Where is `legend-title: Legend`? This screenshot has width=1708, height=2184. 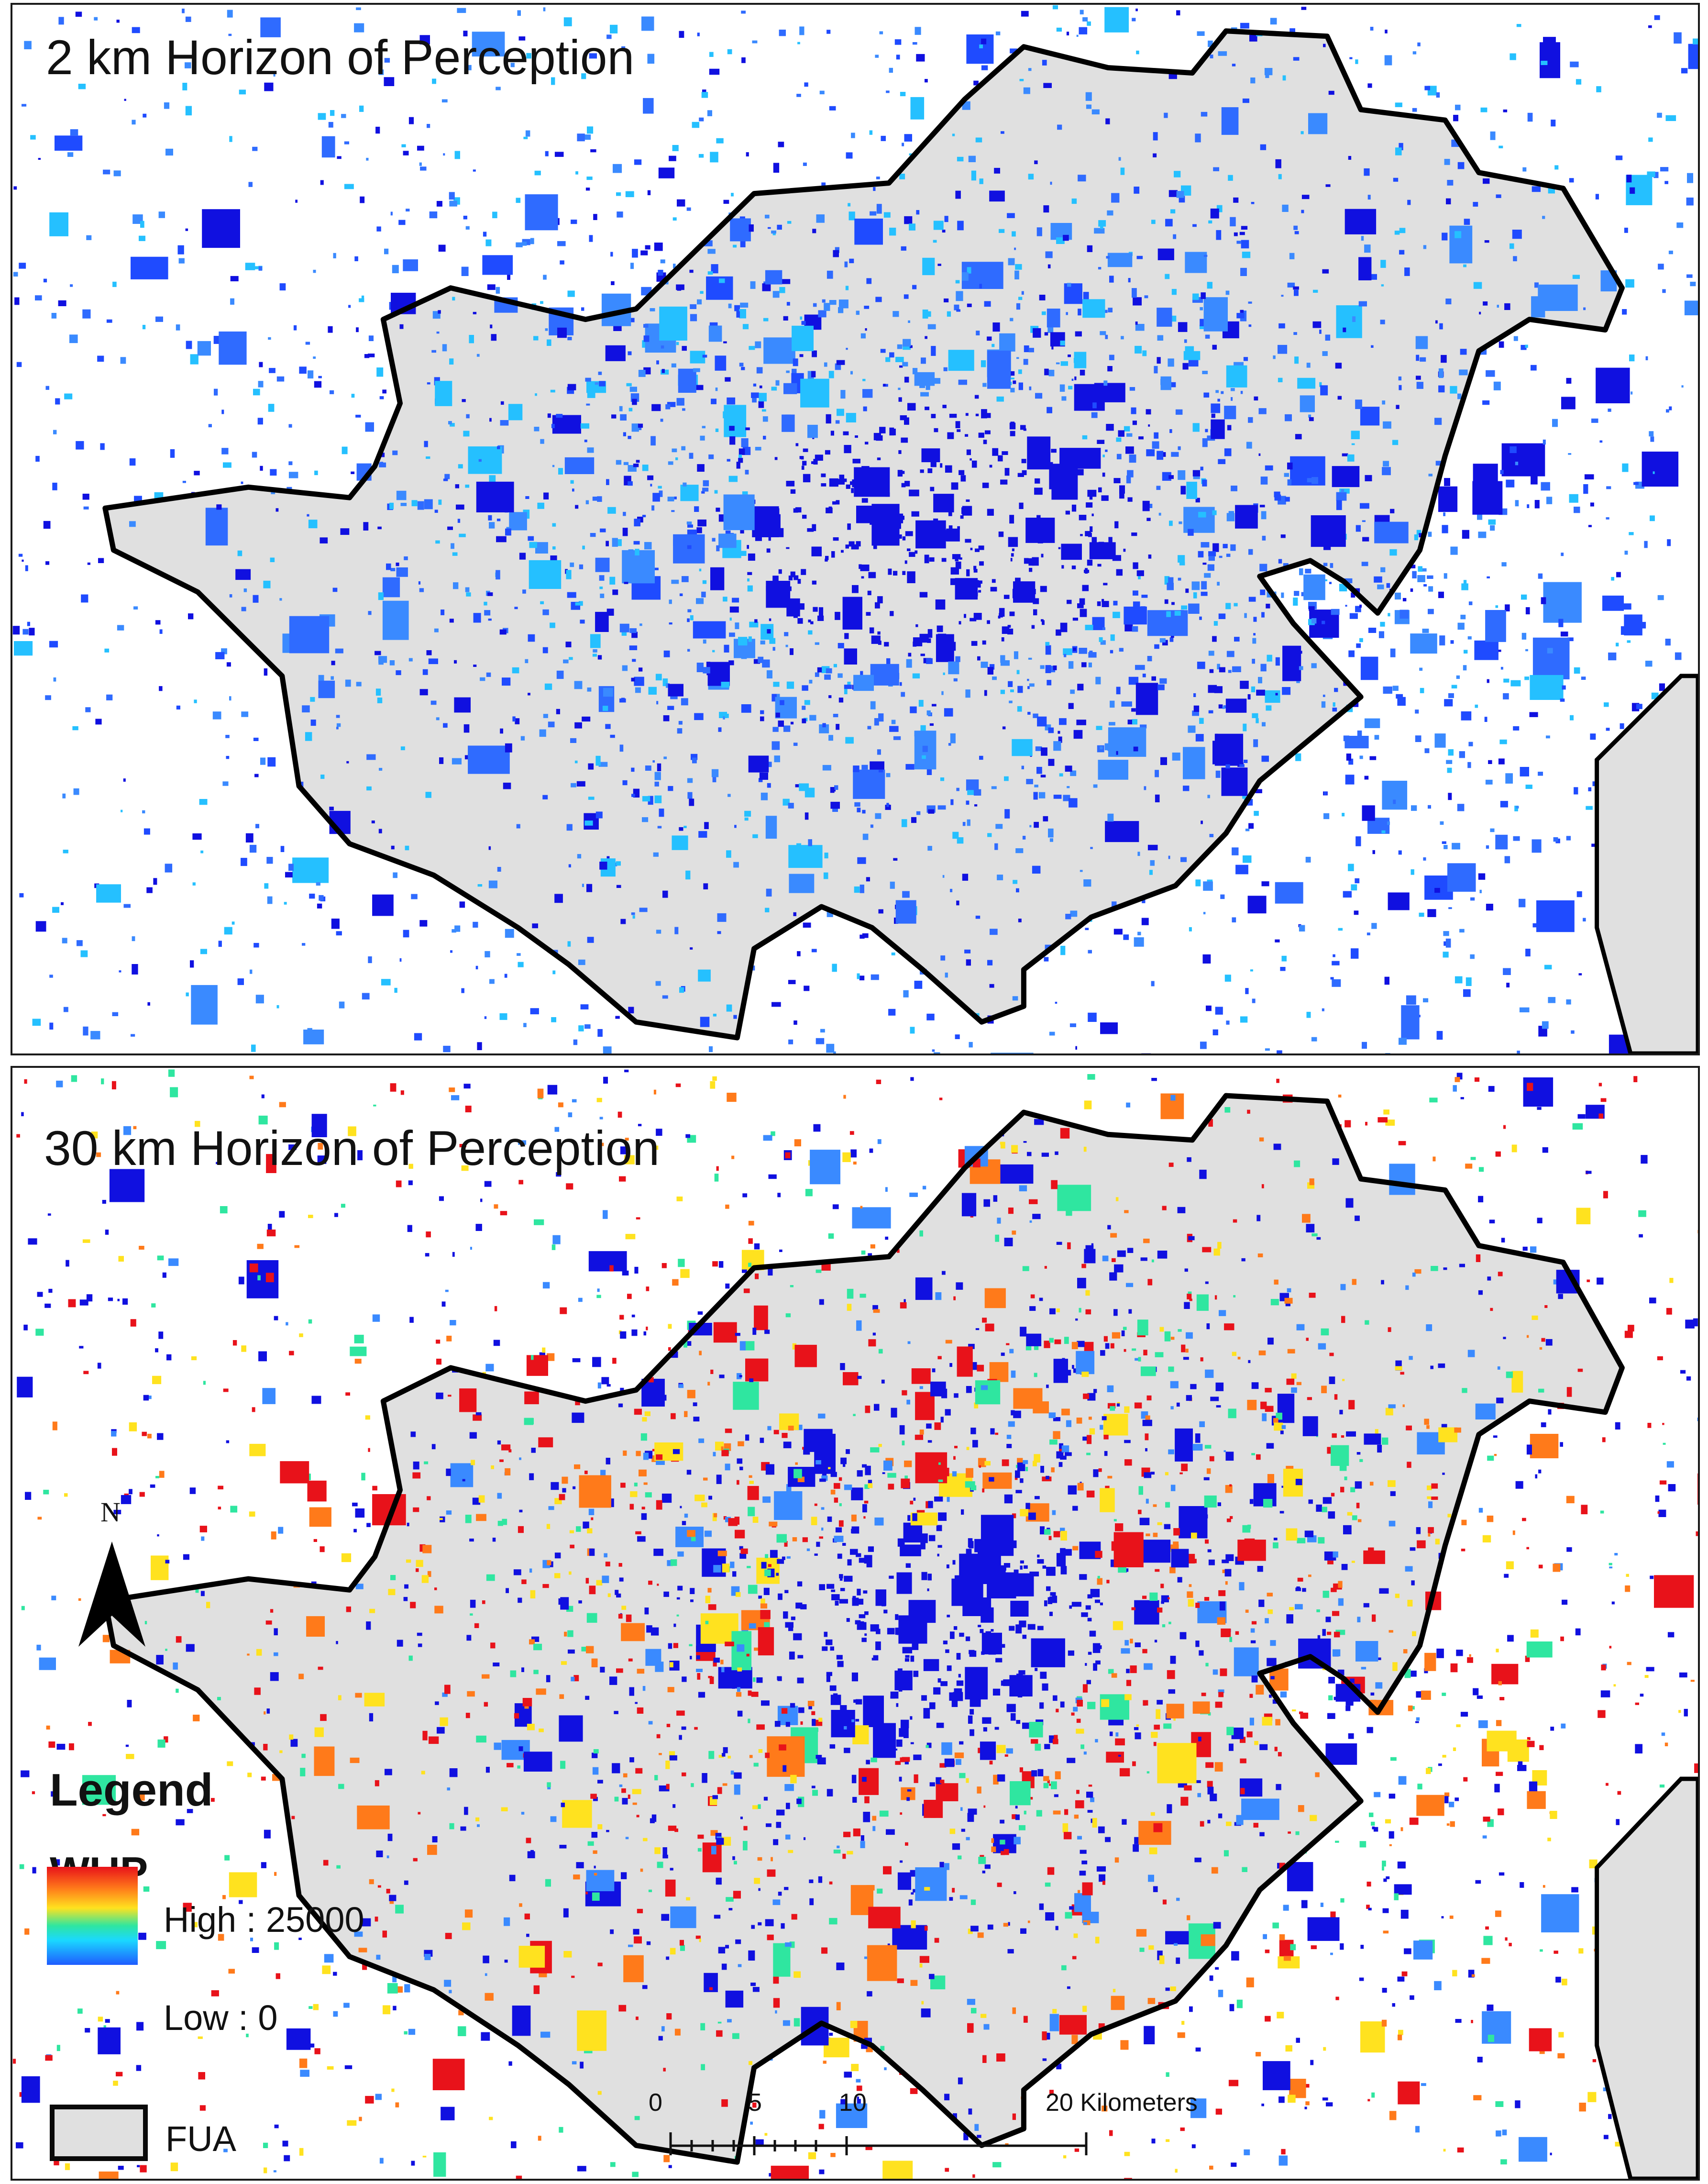 legend-title: Legend is located at coordinates (131, 1790).